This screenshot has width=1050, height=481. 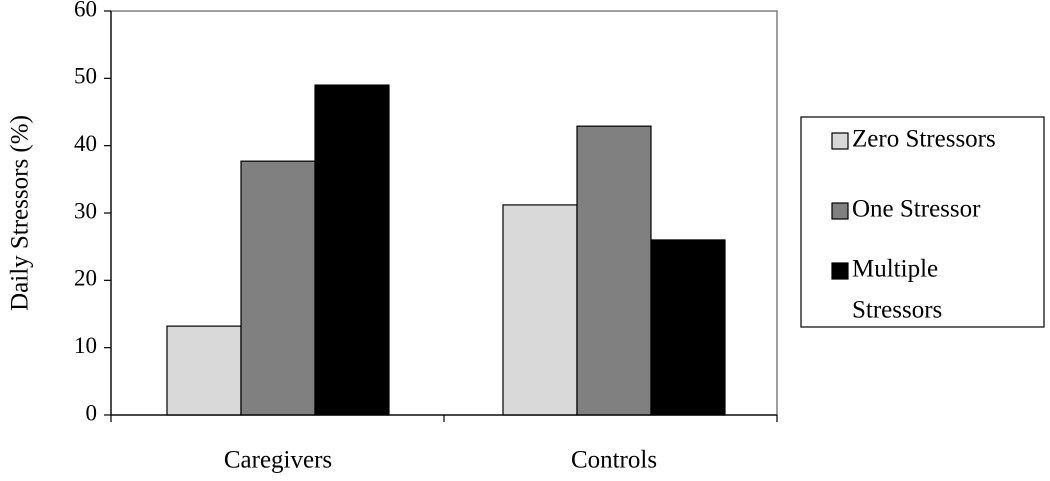 What do you see at coordinates (614, 460) in the screenshot?
I see `x-category-label: Controls` at bounding box center [614, 460].